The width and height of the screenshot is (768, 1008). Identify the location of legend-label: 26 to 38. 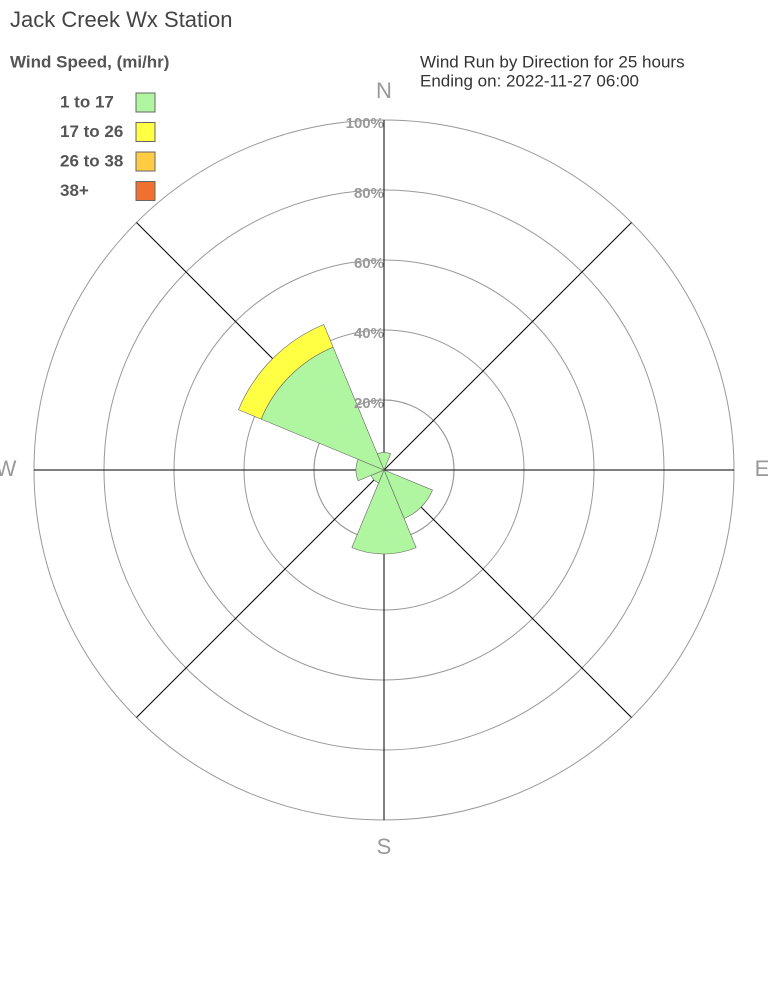
(91, 160).